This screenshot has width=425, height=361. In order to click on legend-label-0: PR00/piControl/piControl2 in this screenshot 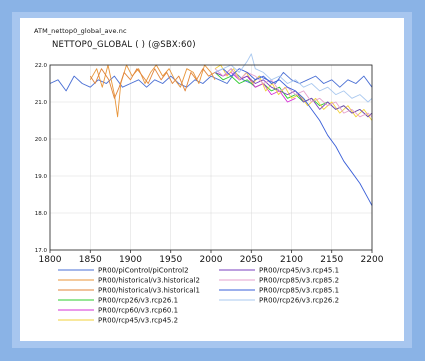, I will do `click(143, 271)`.